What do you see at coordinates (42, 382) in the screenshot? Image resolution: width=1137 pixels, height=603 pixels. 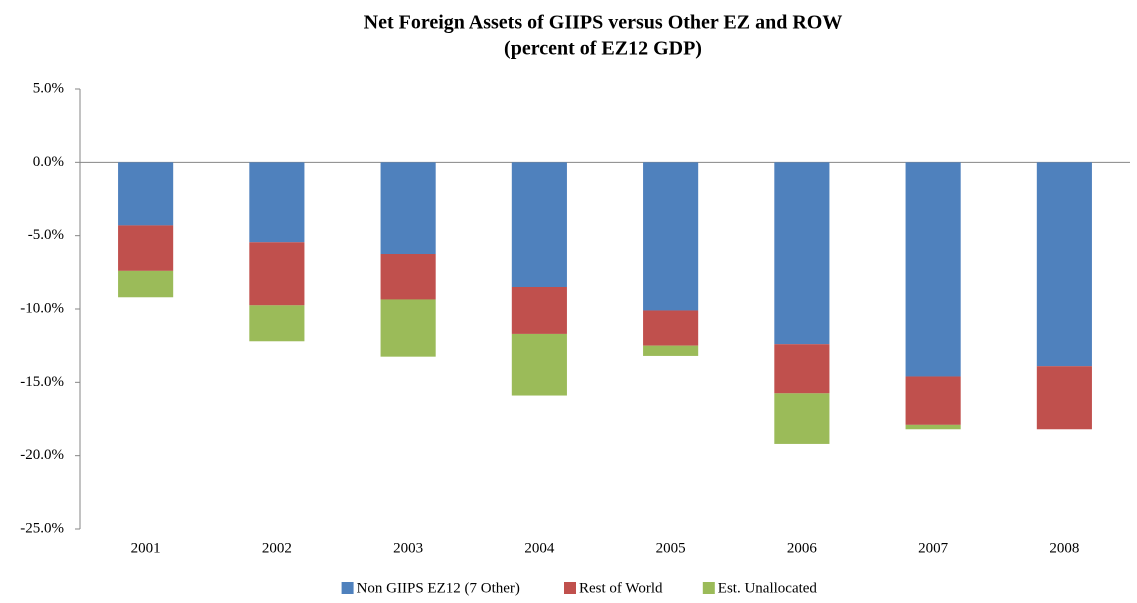 I see `y-tick-label: -15.0%` at bounding box center [42, 382].